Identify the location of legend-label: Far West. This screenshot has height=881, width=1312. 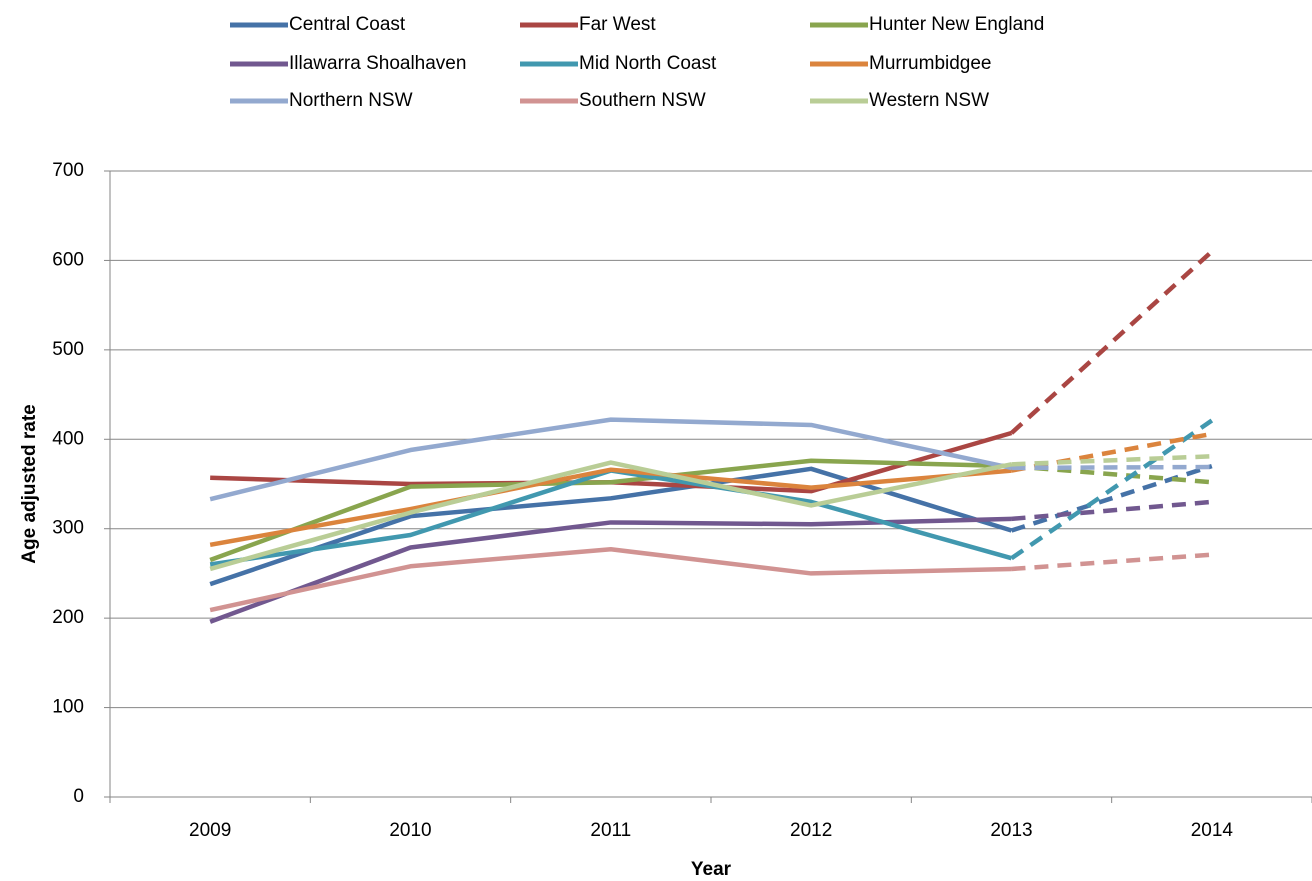
(617, 24).